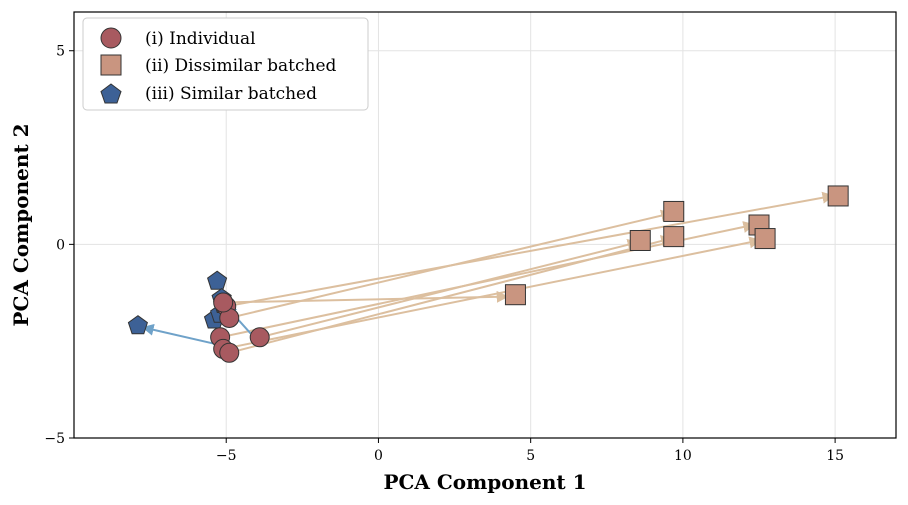 The width and height of the screenshot is (908, 505). Describe the element at coordinates (181, 335) in the screenshot. I see `arrow-similar` at that location.